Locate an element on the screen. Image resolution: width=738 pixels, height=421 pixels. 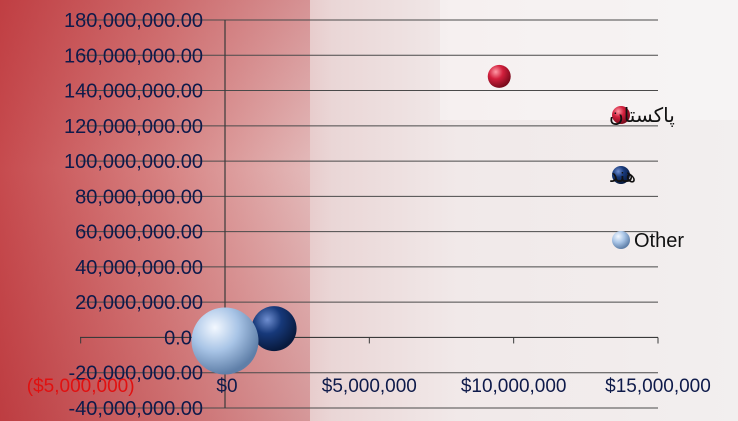
x-tick-label: $0 is located at coordinates (226, 386).